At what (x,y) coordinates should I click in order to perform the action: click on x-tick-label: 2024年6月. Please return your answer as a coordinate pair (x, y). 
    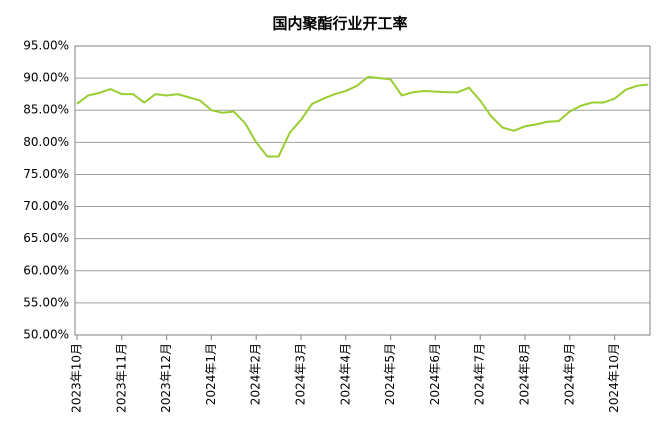
    Looking at the image, I should click on (435, 374).